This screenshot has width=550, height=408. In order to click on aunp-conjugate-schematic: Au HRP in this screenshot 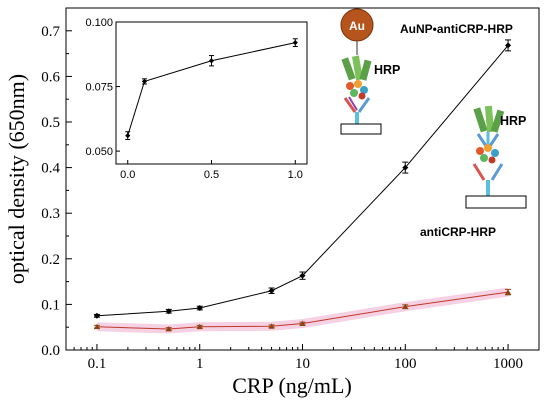, I will do `click(370, 71)`.